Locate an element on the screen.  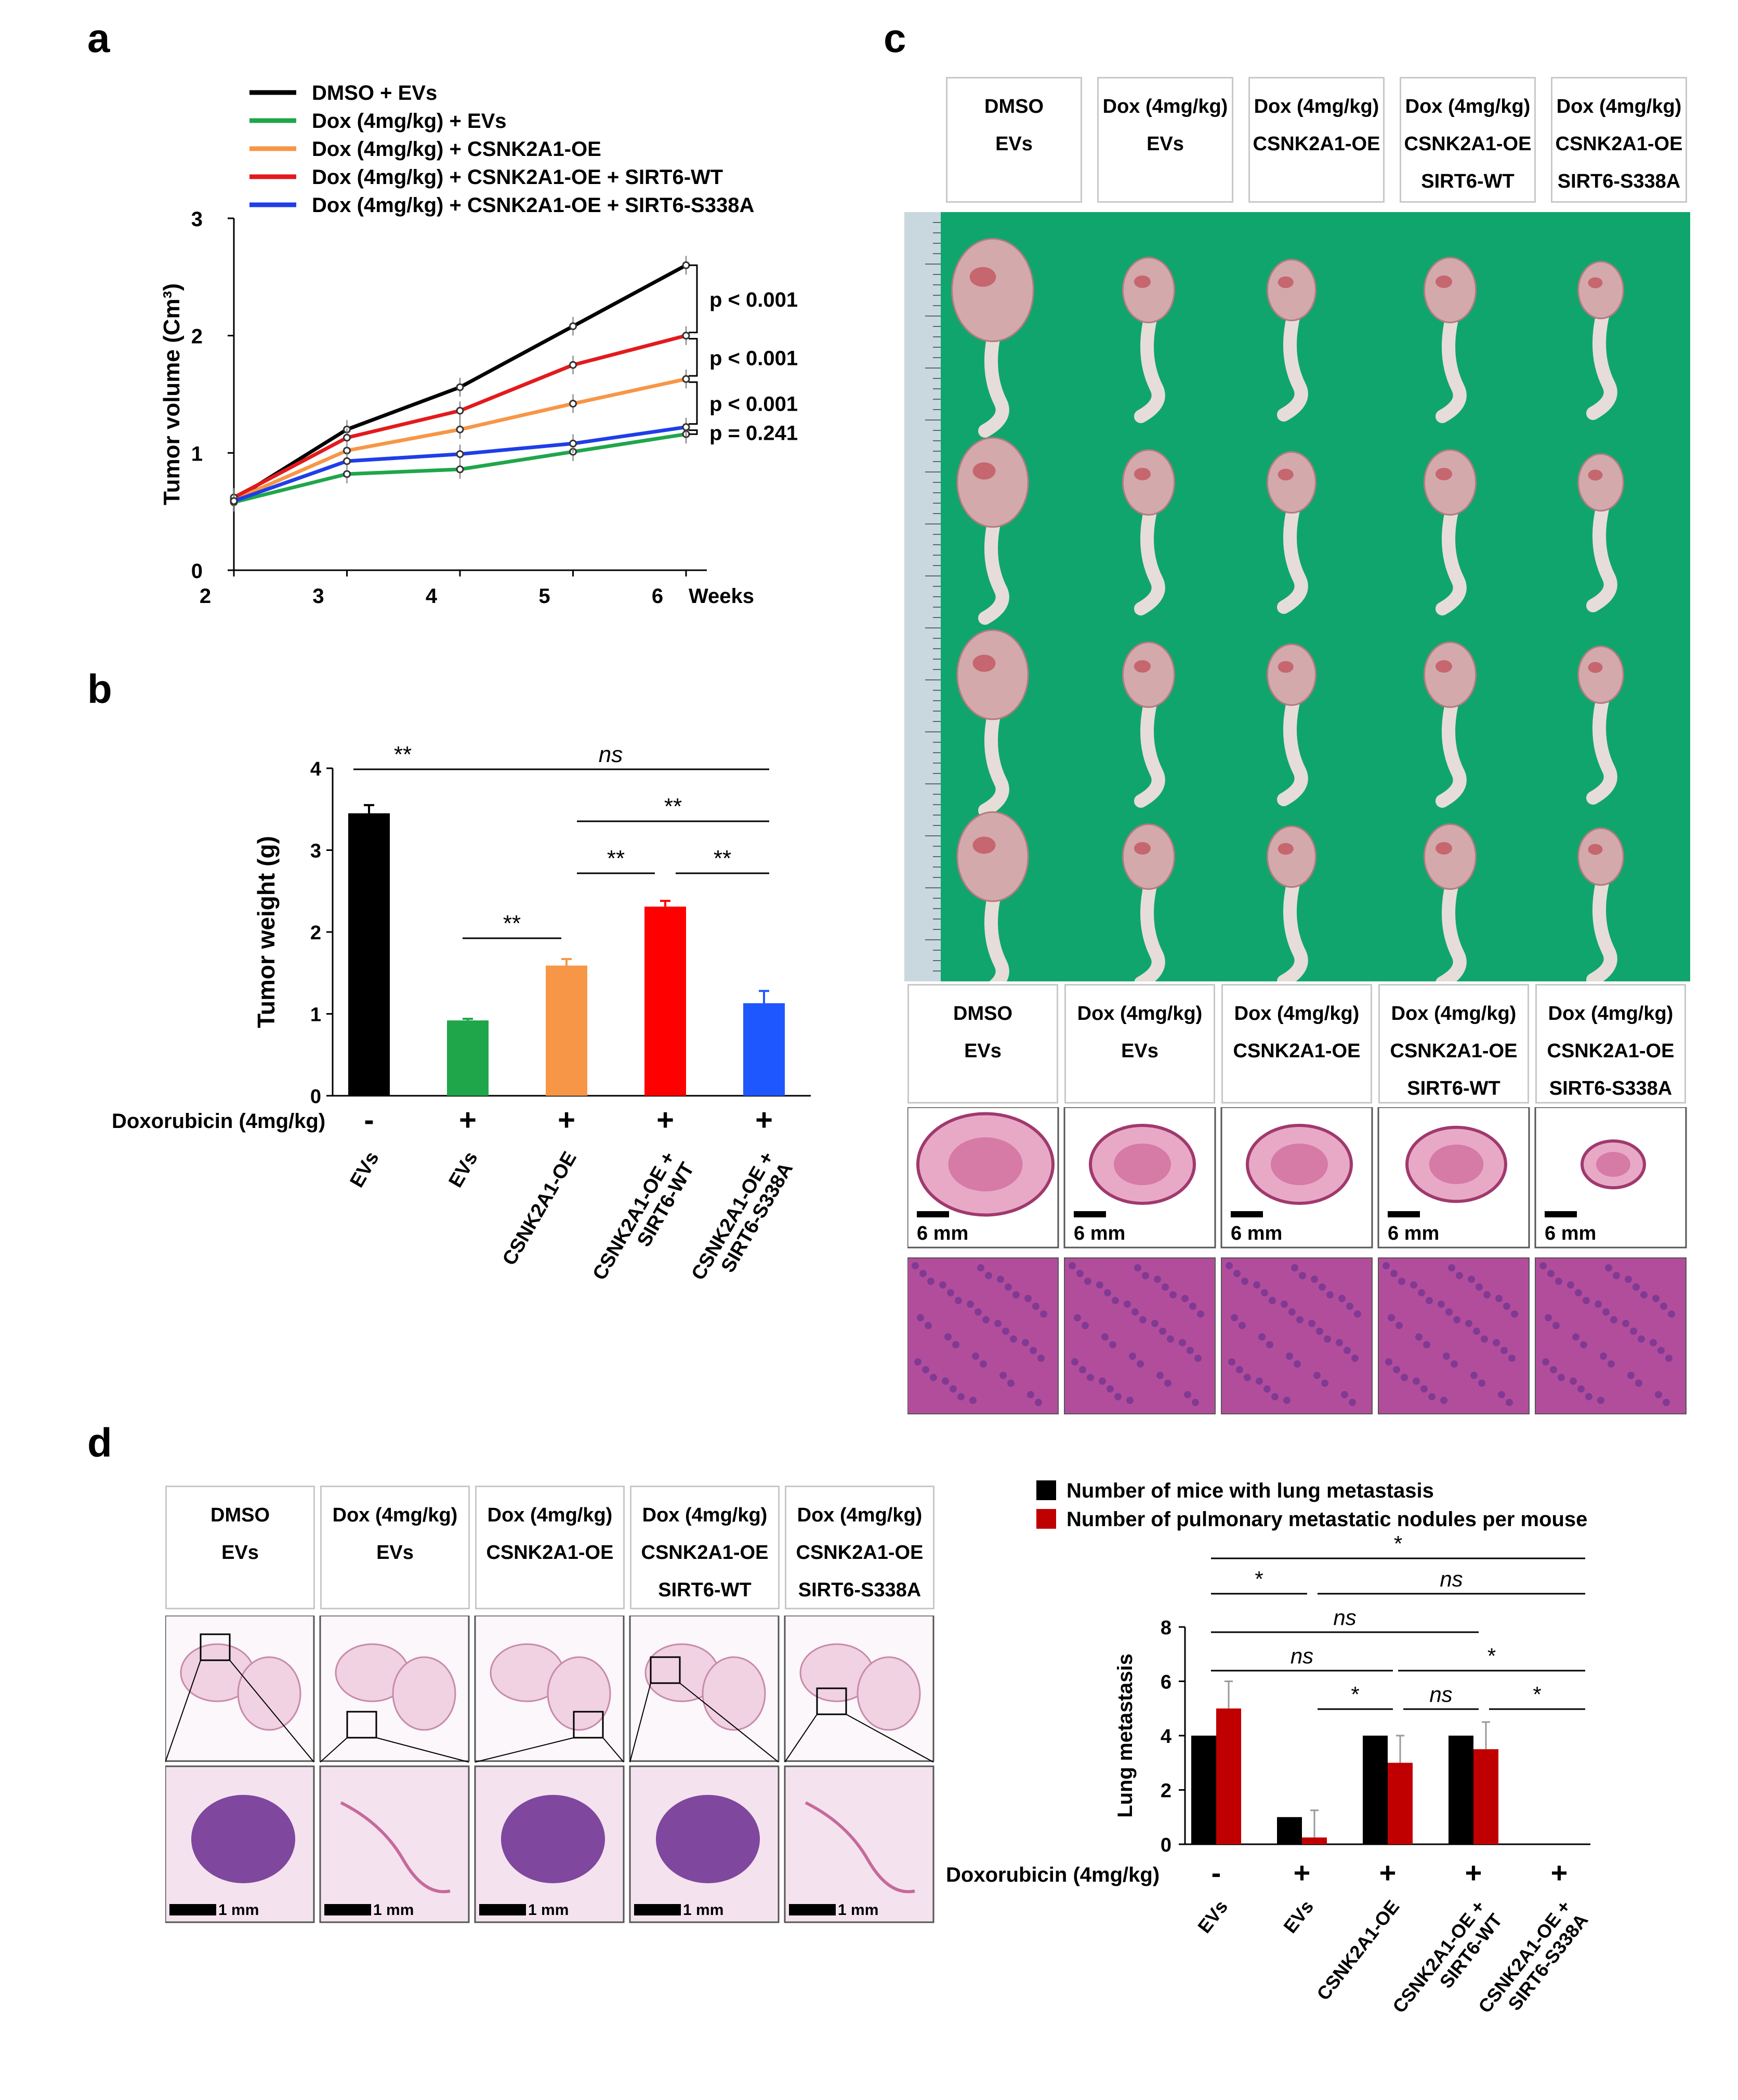
category-label: CSNK2A1-OE is located at coordinates (1357, 1950).